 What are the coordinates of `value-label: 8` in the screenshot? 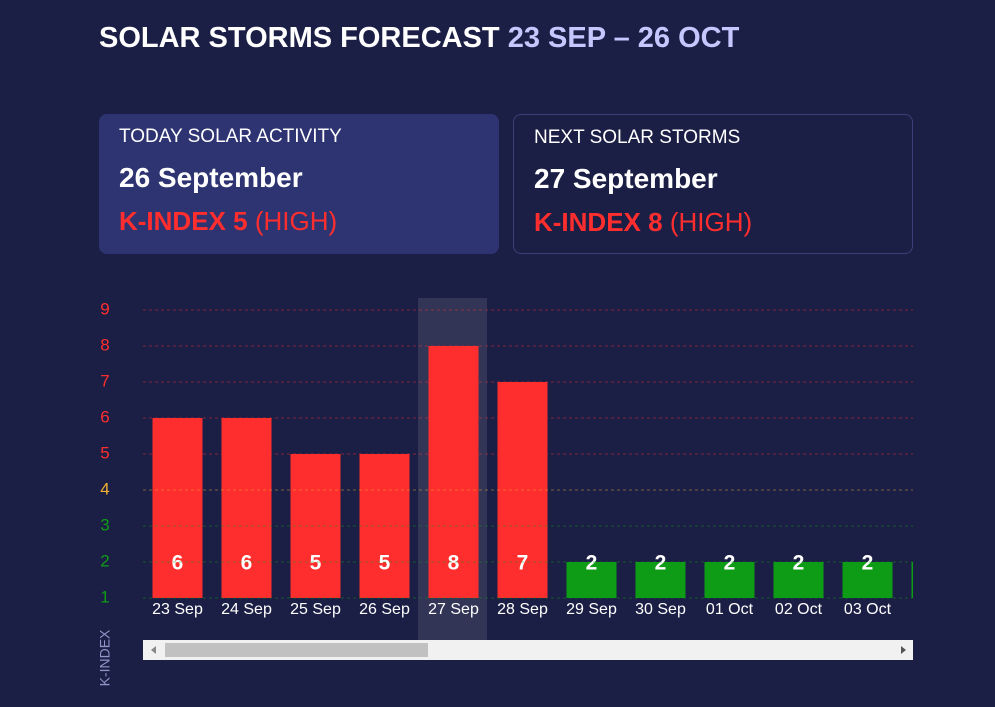 It's located at (454, 563).